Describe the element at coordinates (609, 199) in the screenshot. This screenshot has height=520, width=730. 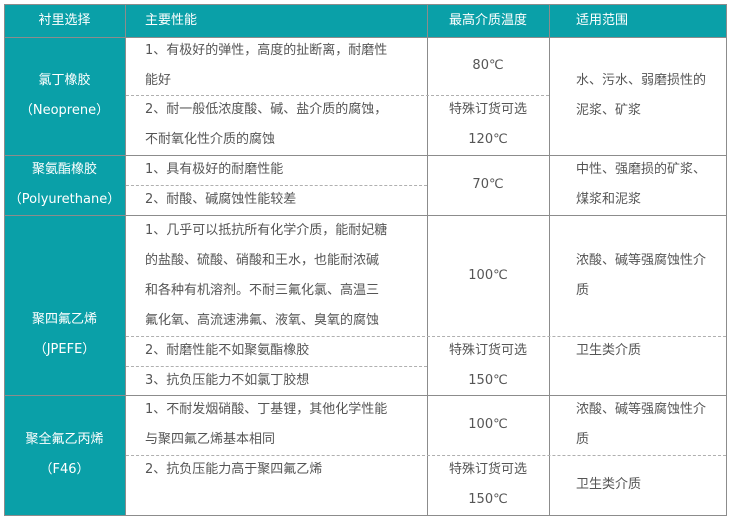
I see `text-line: 煤浆和泥浆` at that location.